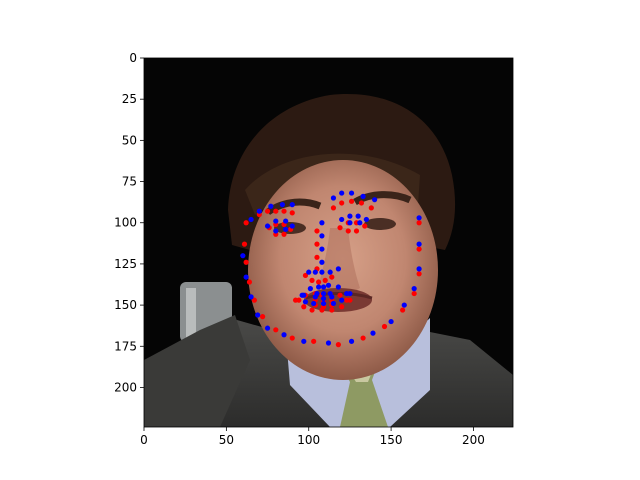 This screenshot has width=640, height=480. I want to click on x-tick-label: 200, so click(473, 440).